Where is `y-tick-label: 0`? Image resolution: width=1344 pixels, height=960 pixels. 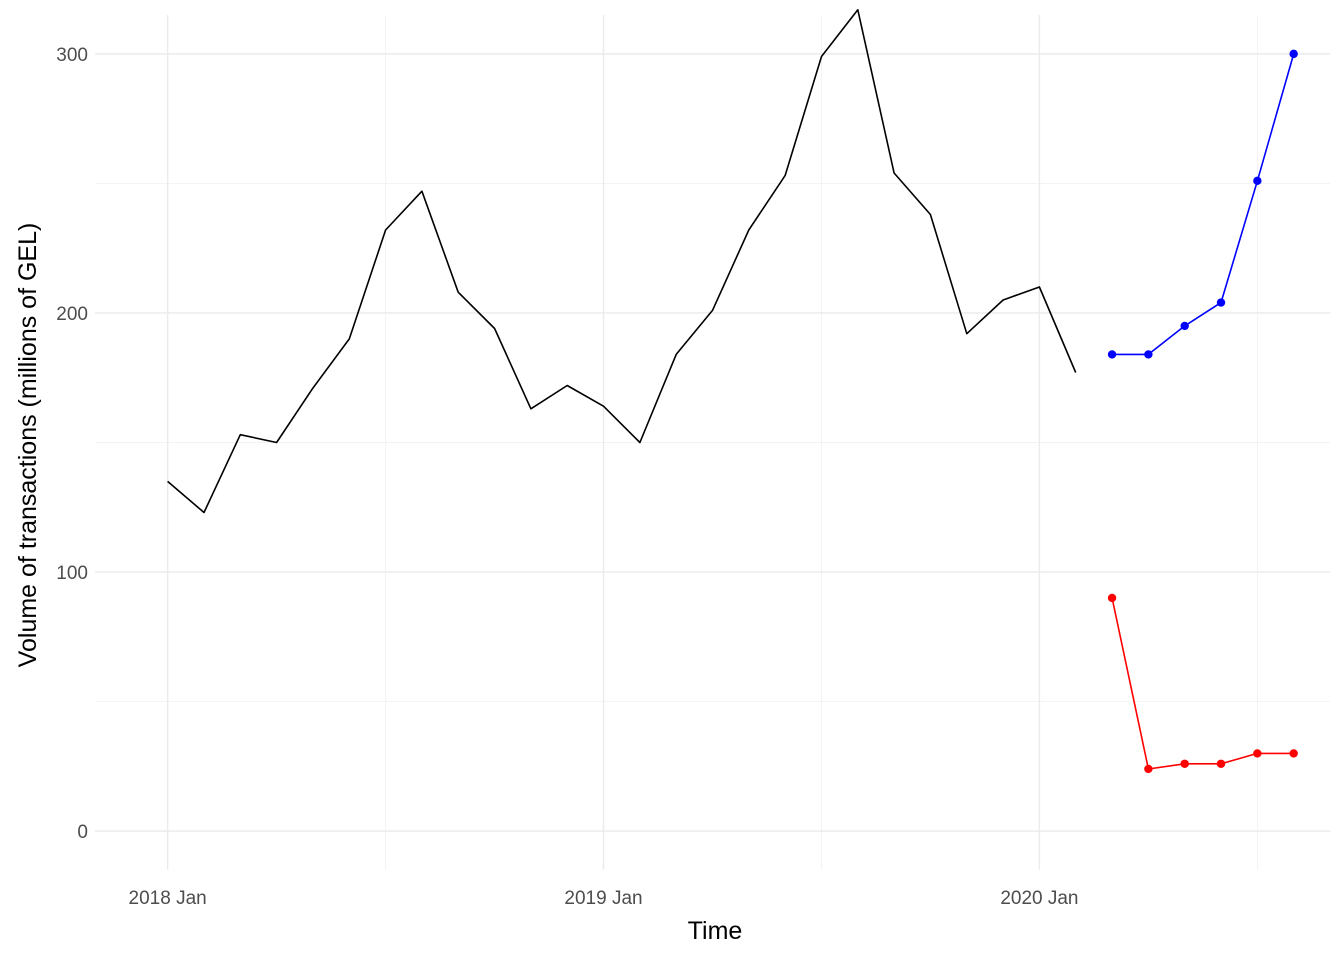
y-tick-label: 0 is located at coordinates (82, 832).